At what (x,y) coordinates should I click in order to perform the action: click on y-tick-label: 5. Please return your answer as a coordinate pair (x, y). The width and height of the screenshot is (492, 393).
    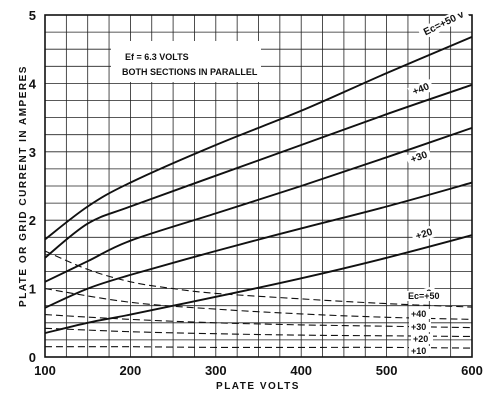
    Looking at the image, I should click on (32, 15).